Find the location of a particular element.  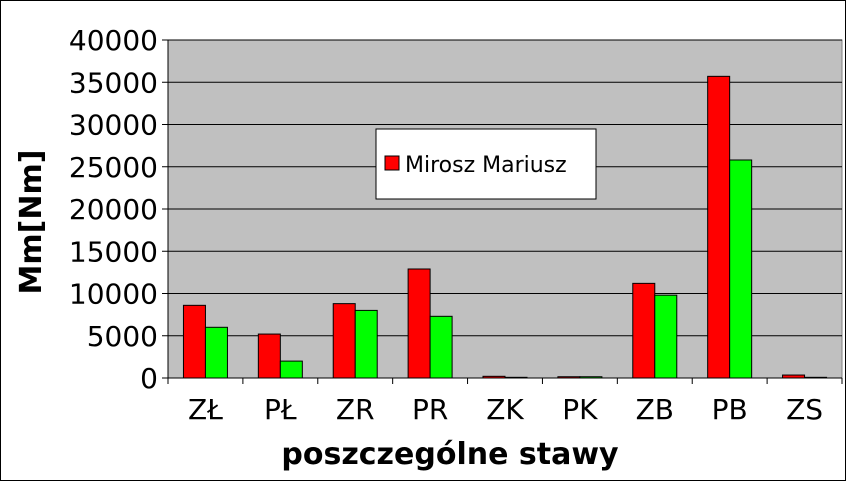

x-tick-label: ZR is located at coordinates (355, 409).